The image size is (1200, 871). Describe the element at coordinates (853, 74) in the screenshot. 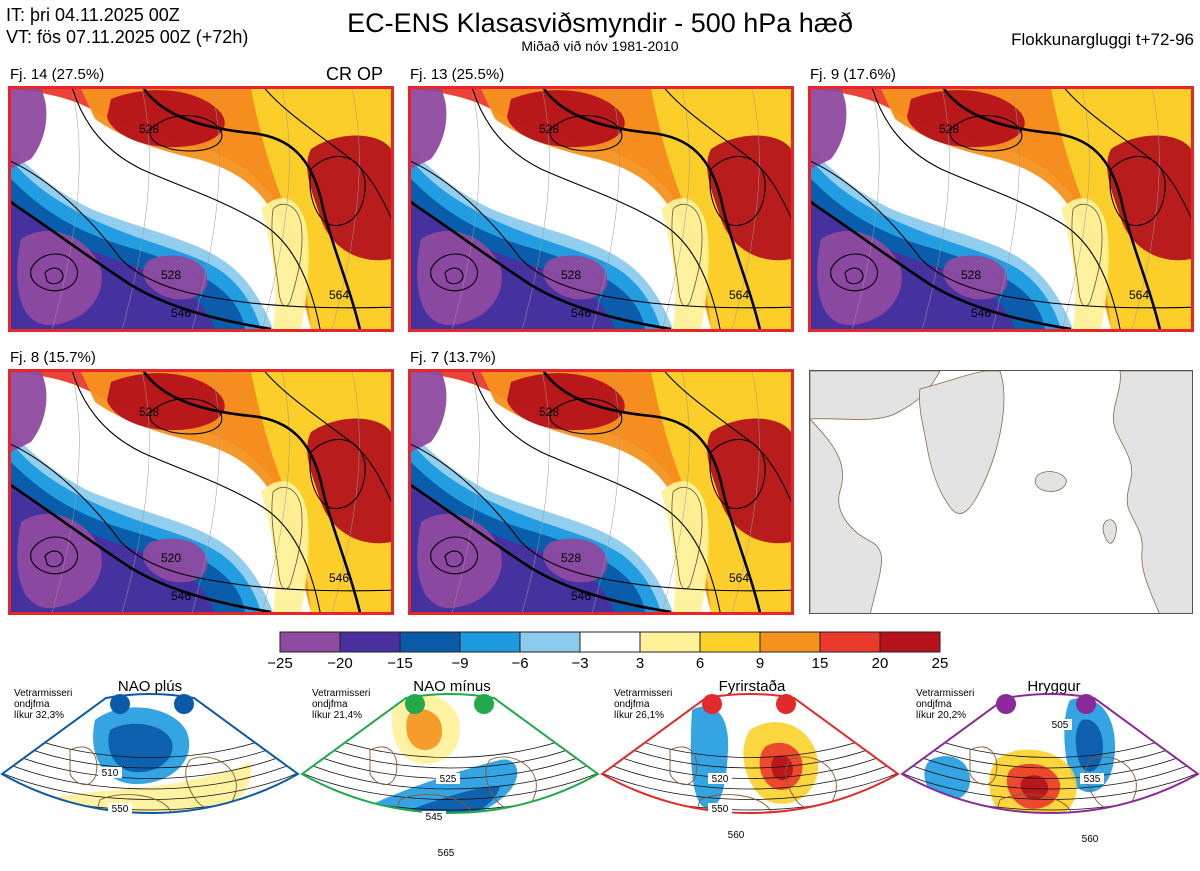

I see `cluster-3-label: Fj. 9 (17.6%)` at that location.